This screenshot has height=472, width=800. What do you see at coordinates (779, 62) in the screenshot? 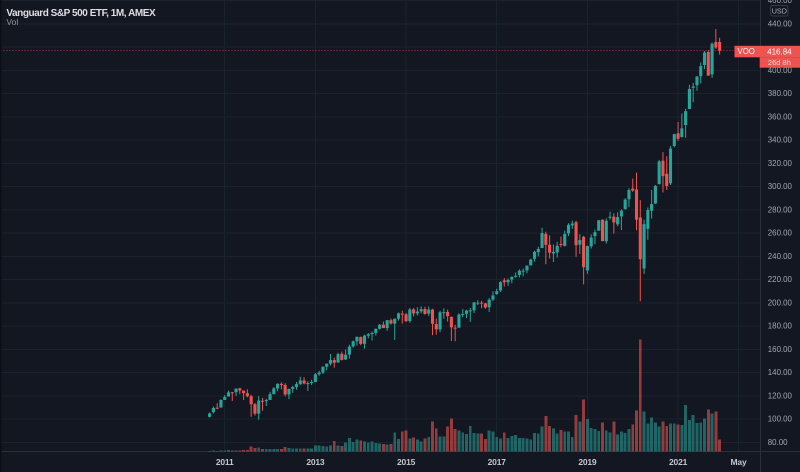
I see `svg-text: 26d 8h` at bounding box center [779, 62].